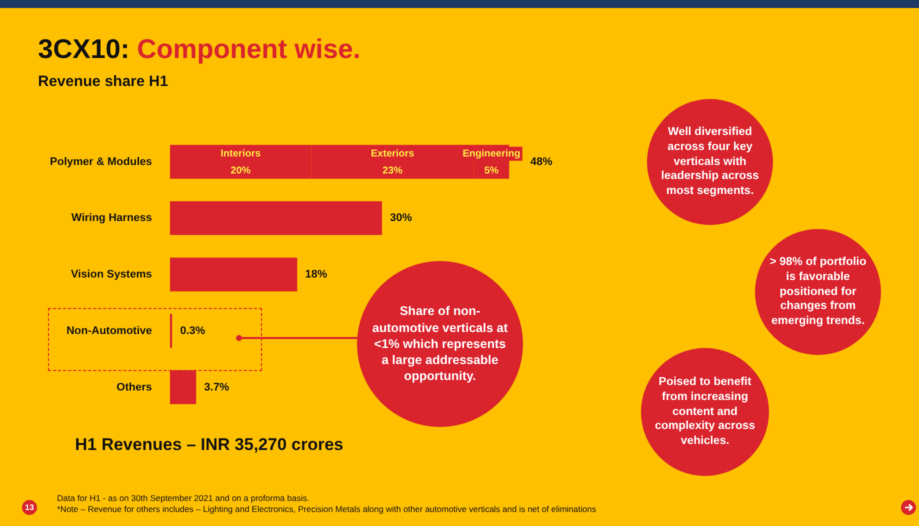 This screenshot has width=919, height=526. Describe the element at coordinates (29, 507) in the screenshot. I see `text: 13` at that location.